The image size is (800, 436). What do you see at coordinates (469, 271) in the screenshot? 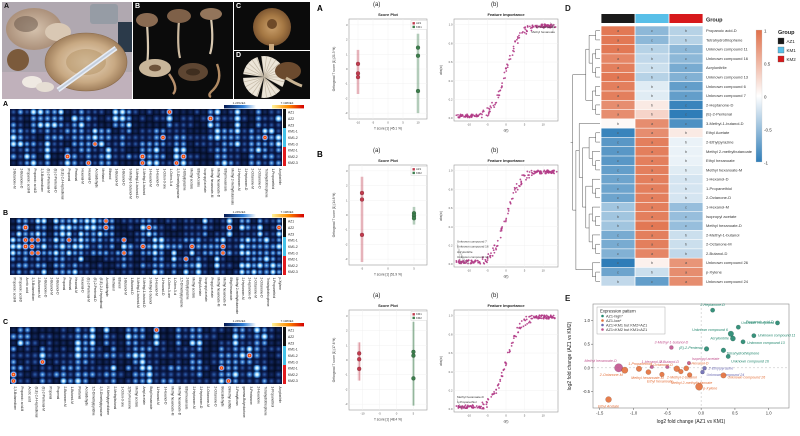
I see `x-tick-label: -10` at bounding box center [469, 271].